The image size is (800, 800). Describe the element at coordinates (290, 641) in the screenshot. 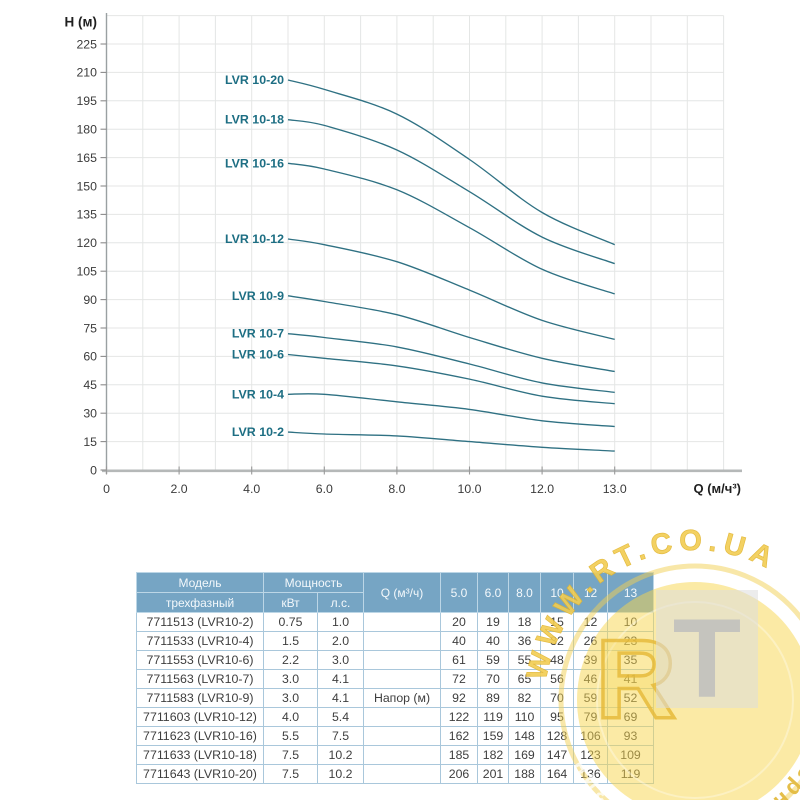

I see `kw-cell: 1.5` at that location.